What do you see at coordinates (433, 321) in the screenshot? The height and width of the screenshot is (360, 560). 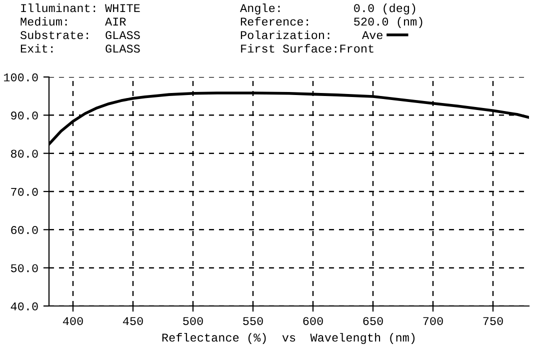 I see `x-tick-label: 700` at bounding box center [433, 321].